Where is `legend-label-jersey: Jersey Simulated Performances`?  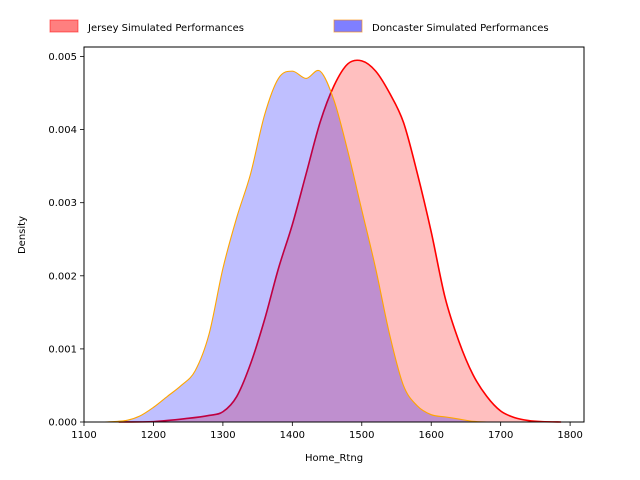
legend-label-jersey: Jersey Simulated Performances is located at coordinates (165, 28).